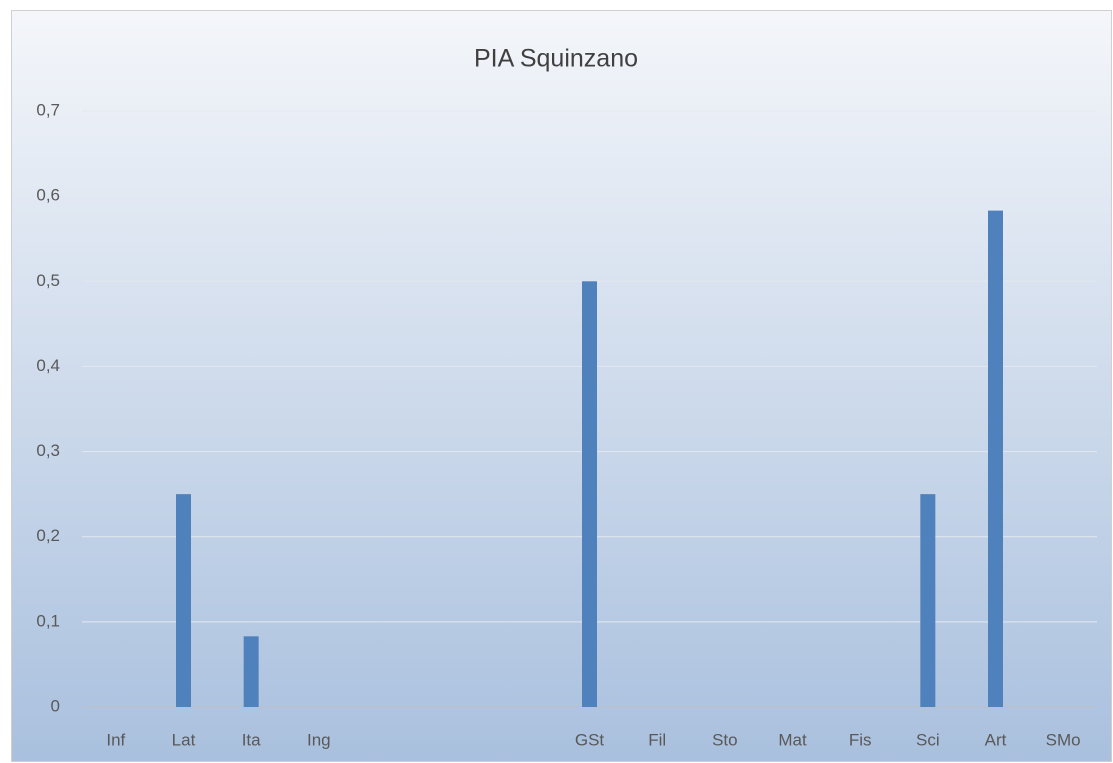  Describe the element at coordinates (184, 739) in the screenshot. I see `x-tick-label: Lat` at that location.